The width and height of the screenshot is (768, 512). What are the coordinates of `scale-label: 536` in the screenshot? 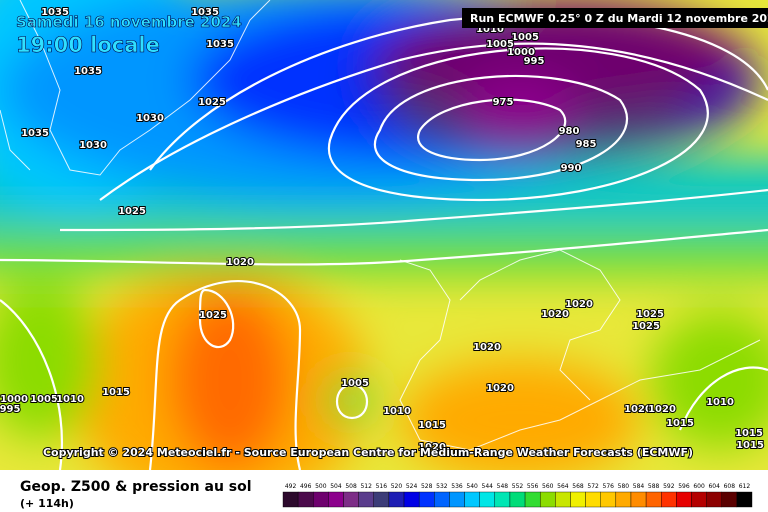 It's located at (457, 486).